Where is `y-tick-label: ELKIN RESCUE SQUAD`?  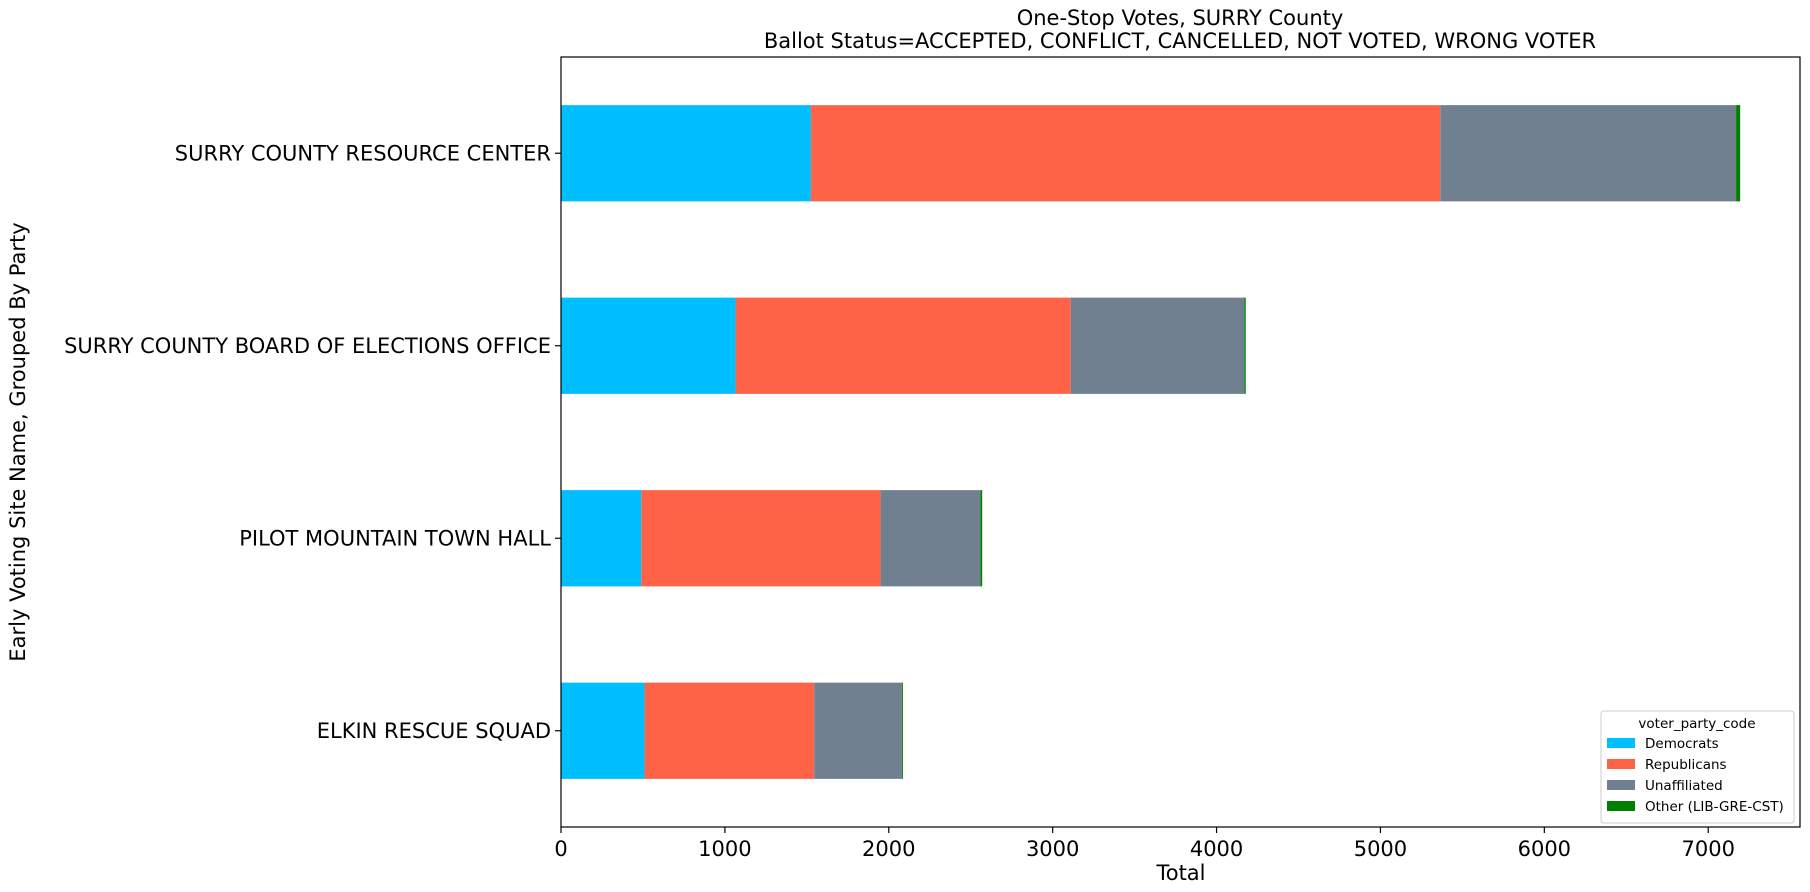
y-tick-label: ELKIN RESCUE SQUAD is located at coordinates (434, 731).